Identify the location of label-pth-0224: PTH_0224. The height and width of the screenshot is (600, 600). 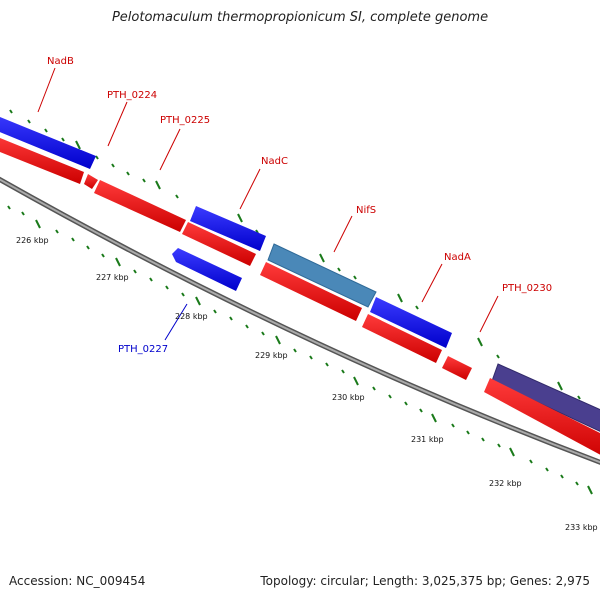
(132, 95).